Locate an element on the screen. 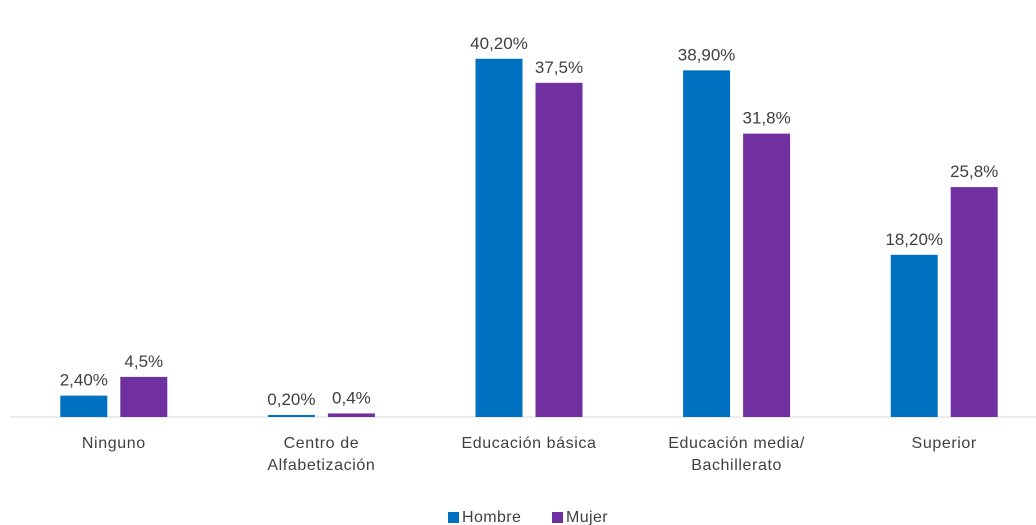 The image size is (1036, 525). data-label-mujer-2: 37,5% is located at coordinates (559, 67).